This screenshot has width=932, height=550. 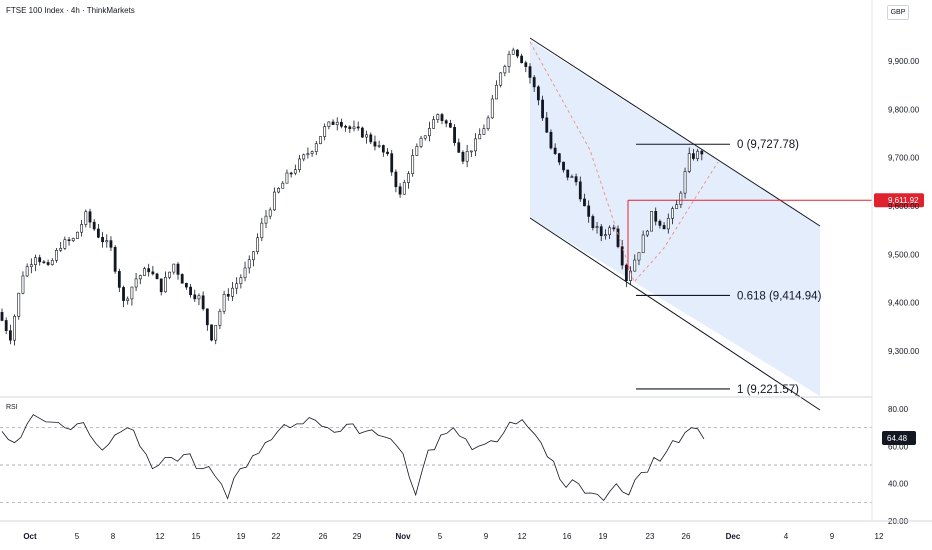 What do you see at coordinates (898, 12) in the screenshot?
I see `currency-badge: GBP` at bounding box center [898, 12].